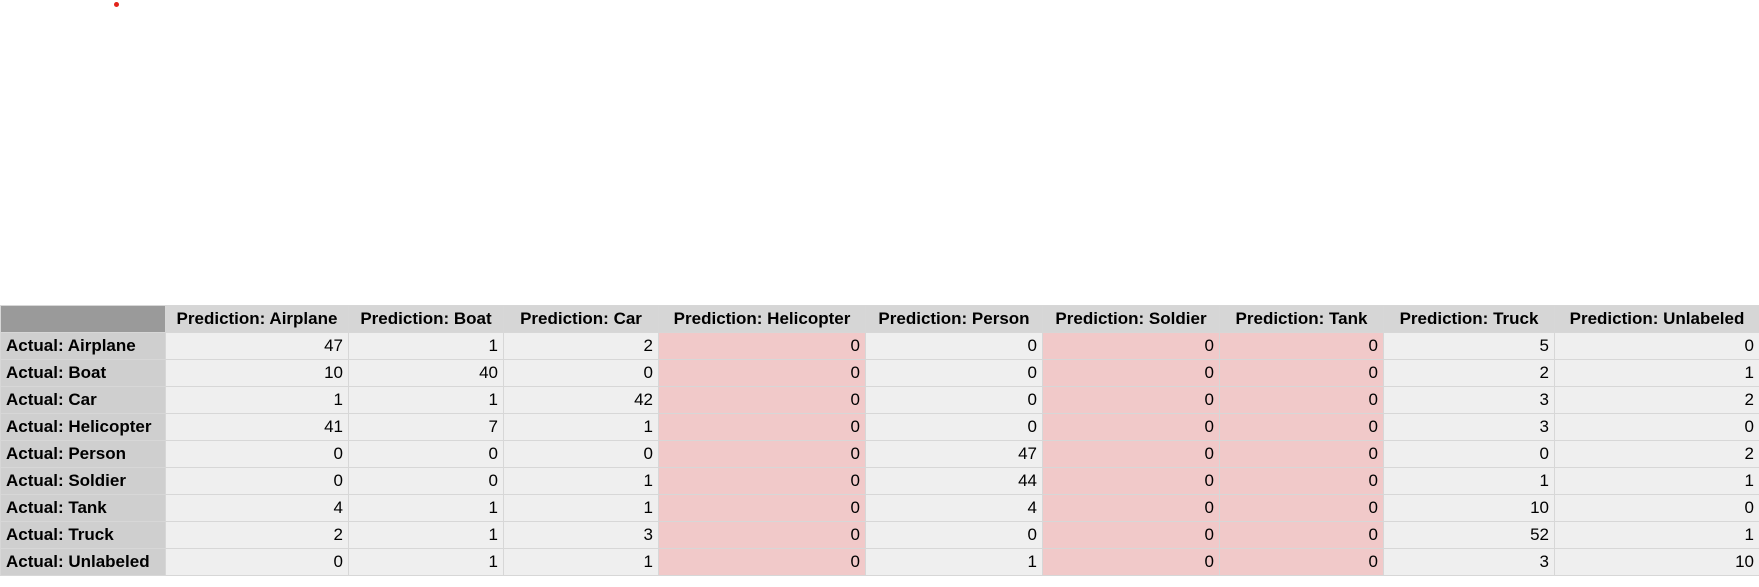 The height and width of the screenshot is (587, 1759). Describe the element at coordinates (426, 319) in the screenshot. I see `column-header: Prediction: Boat` at that location.